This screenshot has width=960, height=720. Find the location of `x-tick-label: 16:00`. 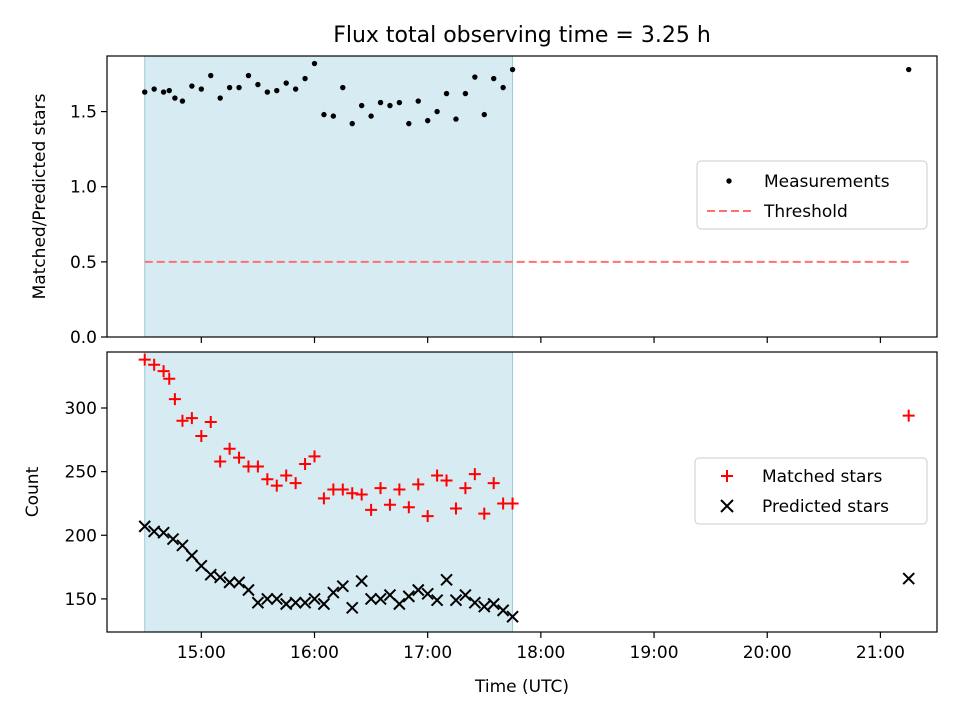

x-tick-label: 16:00 is located at coordinates (314, 653).